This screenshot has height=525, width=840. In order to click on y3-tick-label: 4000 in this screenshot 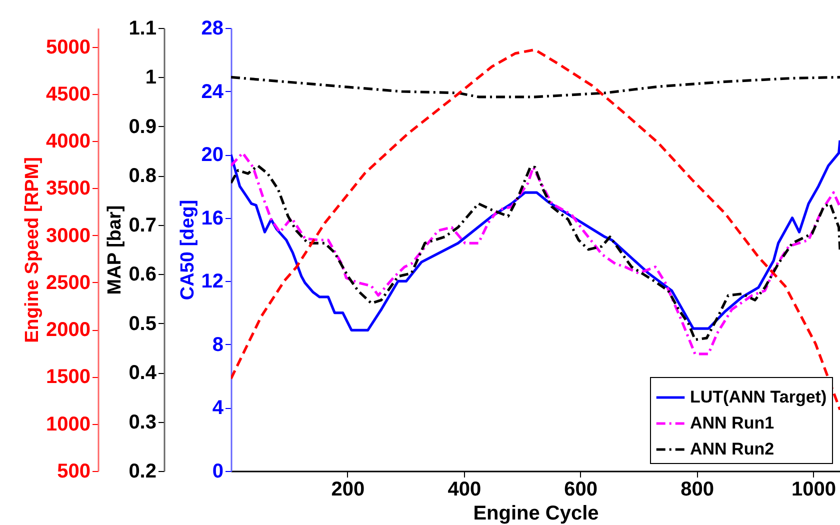, I will do `click(68, 141)`.